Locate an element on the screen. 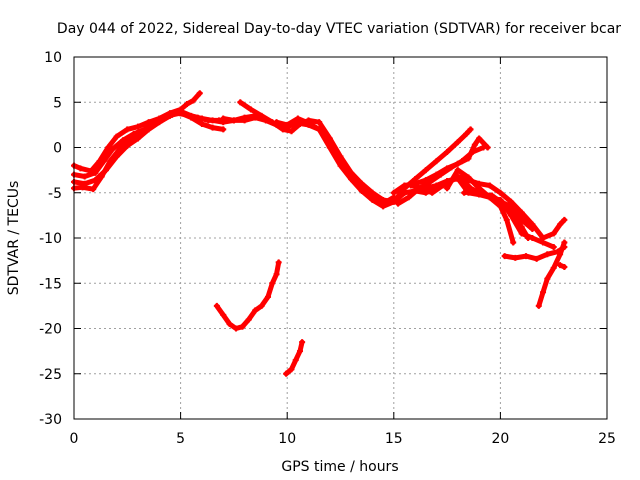 The height and width of the screenshot is (480, 640). y-tick-label: 0 is located at coordinates (57, 149).